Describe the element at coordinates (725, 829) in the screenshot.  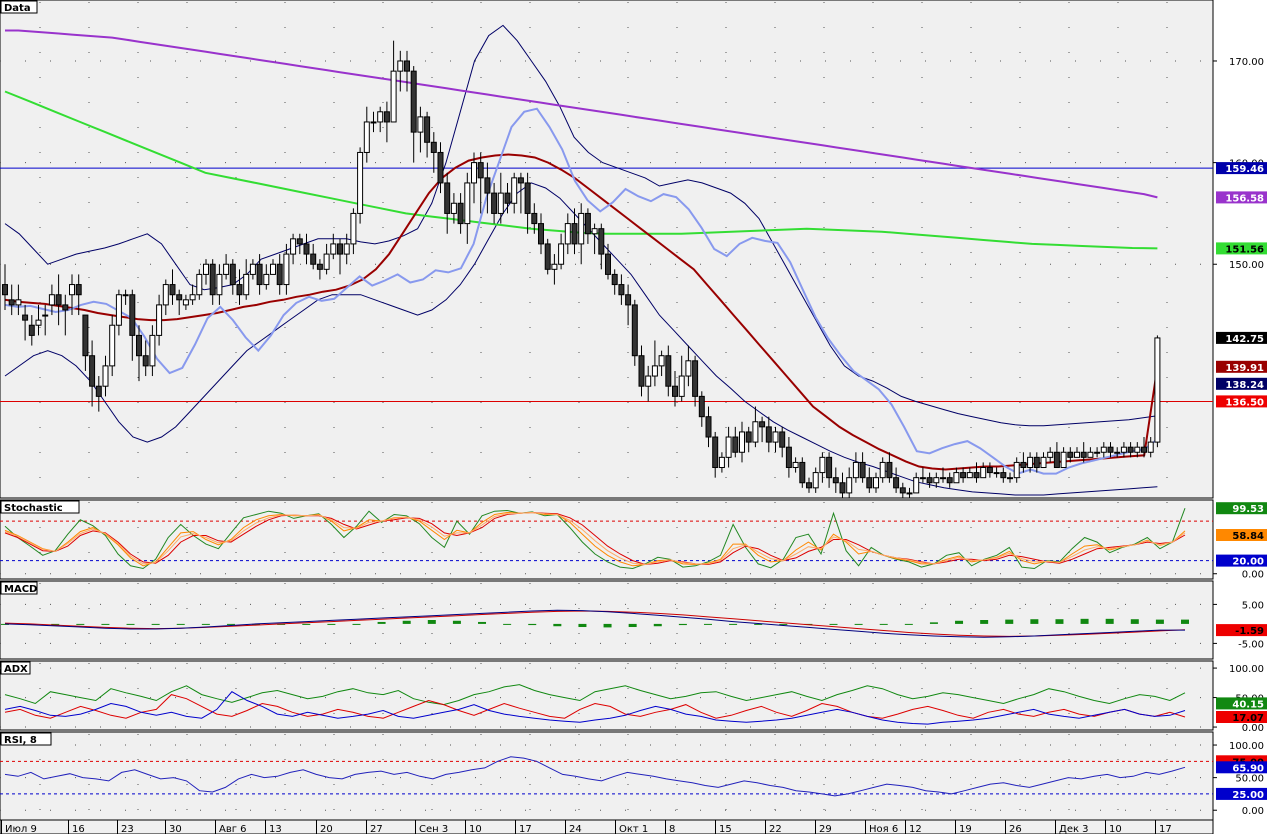
I see `x-tick-label: 15` at that location.